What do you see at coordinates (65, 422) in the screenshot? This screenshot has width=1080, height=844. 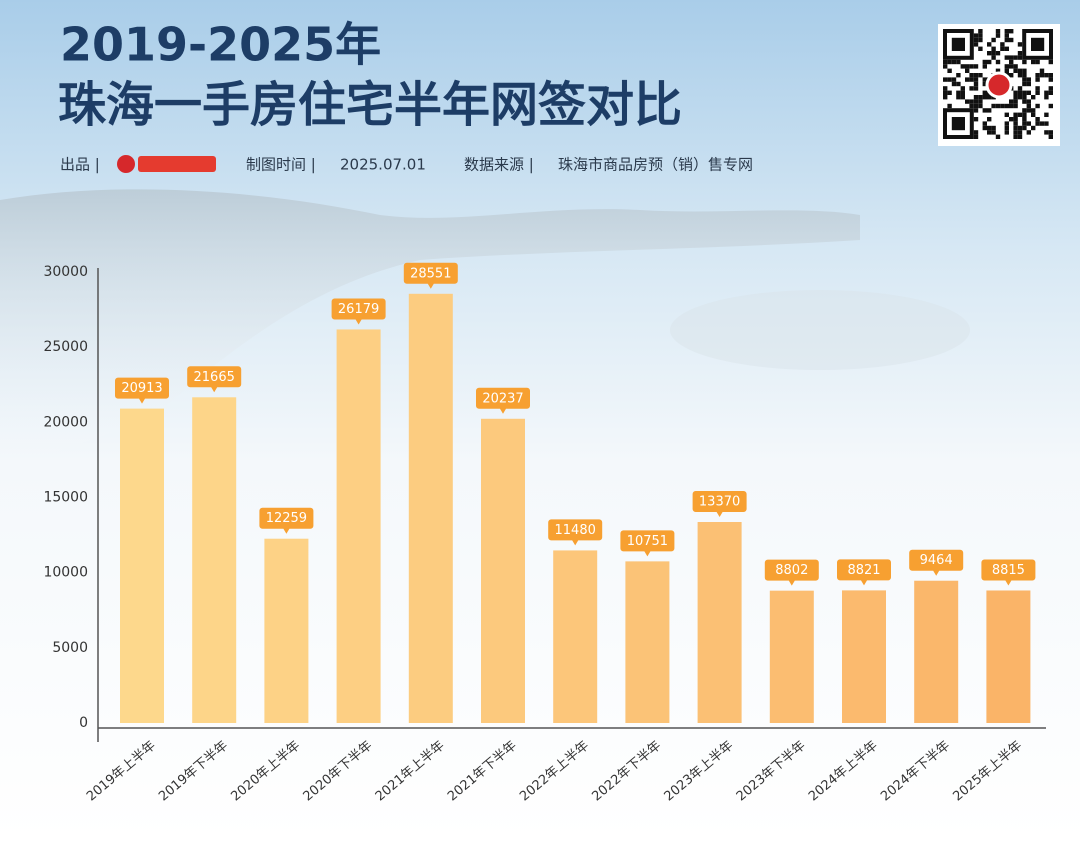 I see `y-tick-label: 20000` at bounding box center [65, 422].